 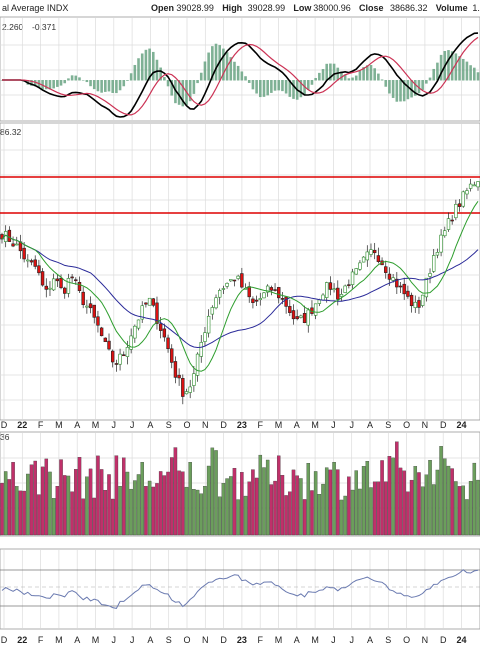 I want to click on x-axis-label: F, so click(x=260, y=640).